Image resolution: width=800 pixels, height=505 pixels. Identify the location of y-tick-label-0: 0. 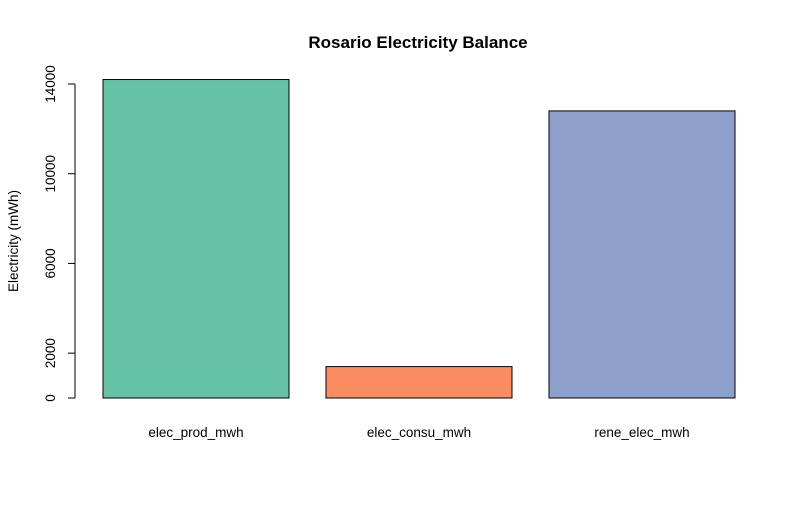
(50, 398).